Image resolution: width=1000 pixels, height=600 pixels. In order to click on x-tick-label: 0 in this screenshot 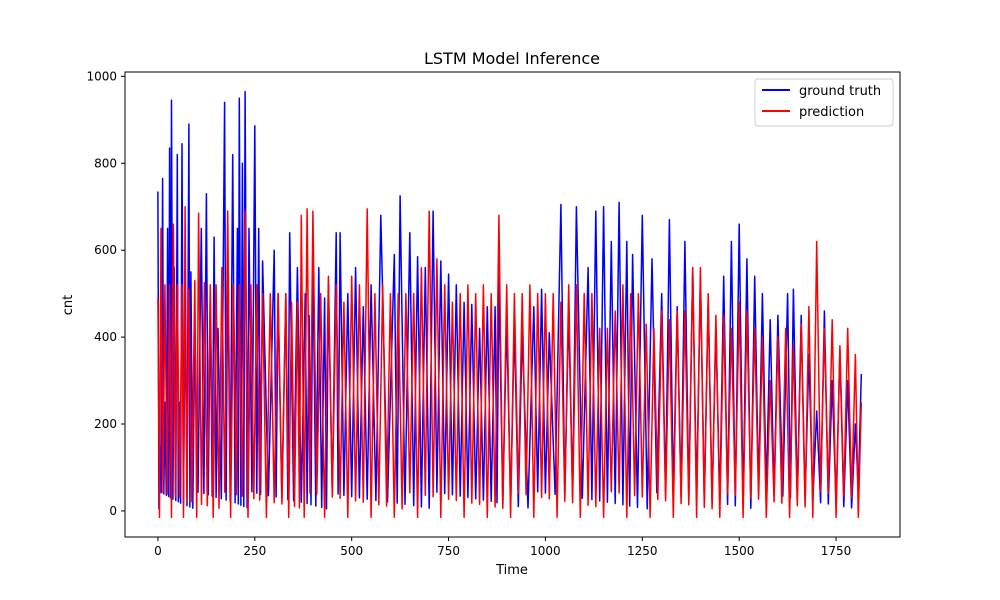, I will do `click(158, 551)`.